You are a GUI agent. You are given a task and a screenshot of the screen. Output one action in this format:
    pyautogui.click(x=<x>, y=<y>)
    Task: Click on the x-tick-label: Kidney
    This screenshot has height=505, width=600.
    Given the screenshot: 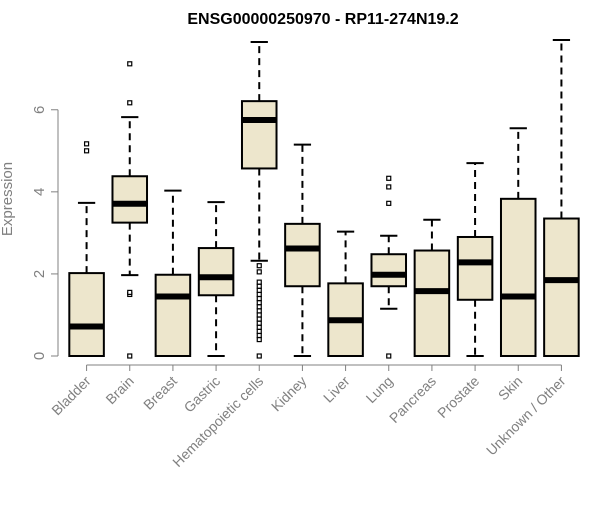 What is the action you would take?
    pyautogui.click(x=289, y=394)
    